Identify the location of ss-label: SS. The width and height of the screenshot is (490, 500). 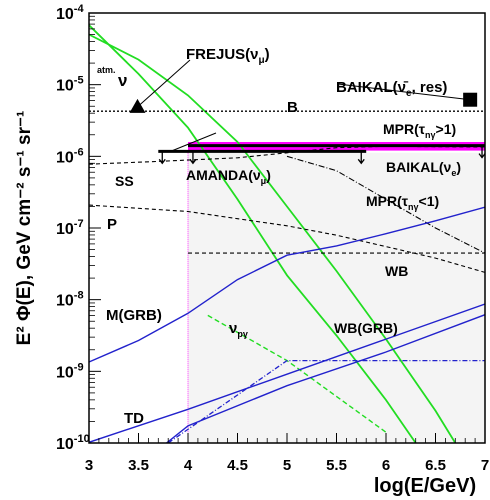
(124, 181).